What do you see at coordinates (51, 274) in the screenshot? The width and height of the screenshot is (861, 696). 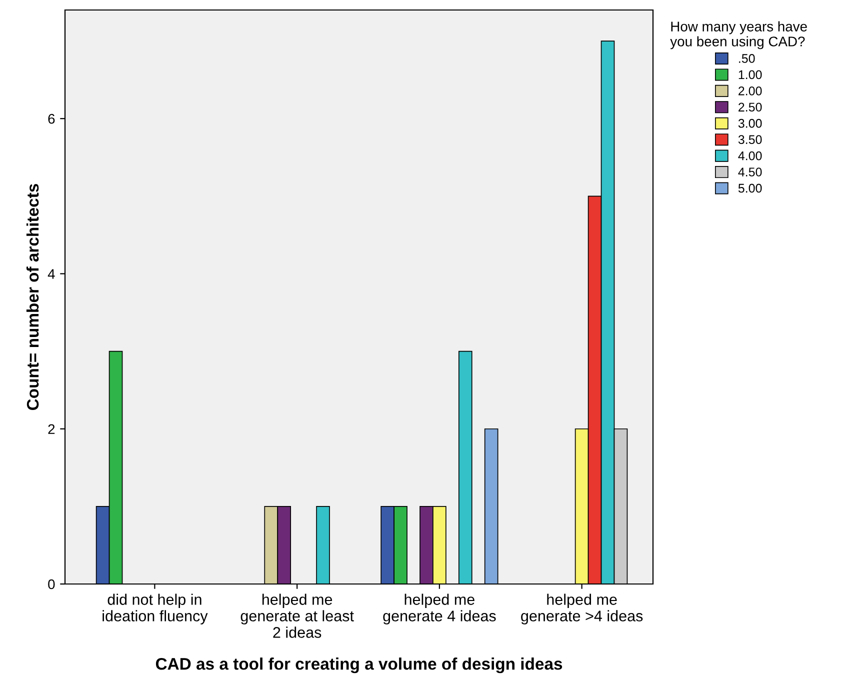 I see `y-tick-label: 4` at bounding box center [51, 274].